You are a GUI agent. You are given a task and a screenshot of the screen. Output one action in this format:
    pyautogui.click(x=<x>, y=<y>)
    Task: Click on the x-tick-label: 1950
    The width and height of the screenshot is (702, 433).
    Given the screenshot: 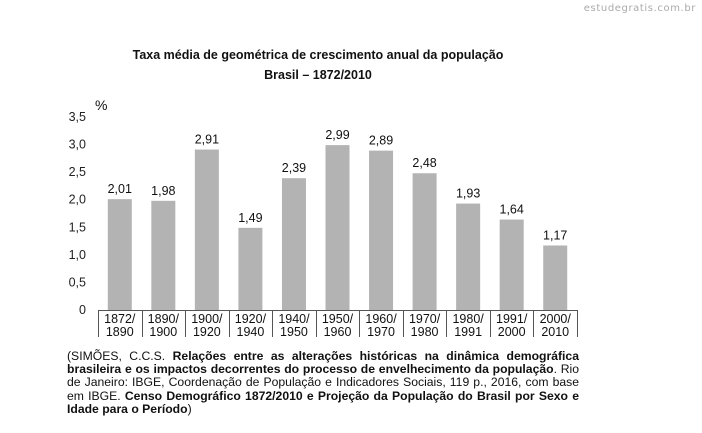 What is the action you would take?
    pyautogui.click(x=294, y=332)
    